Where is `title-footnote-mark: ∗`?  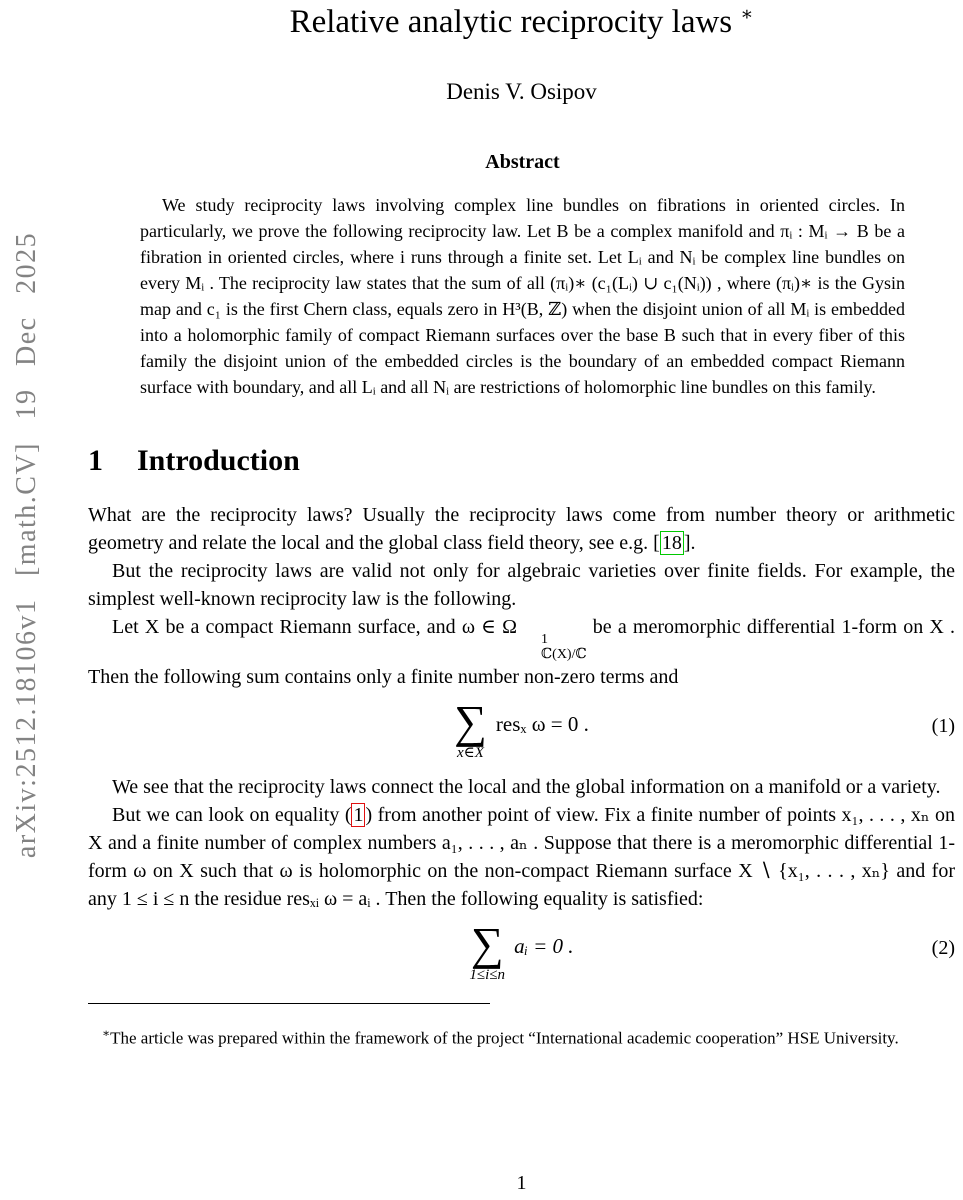 title-footnote-mark: ∗ is located at coordinates (747, 14).